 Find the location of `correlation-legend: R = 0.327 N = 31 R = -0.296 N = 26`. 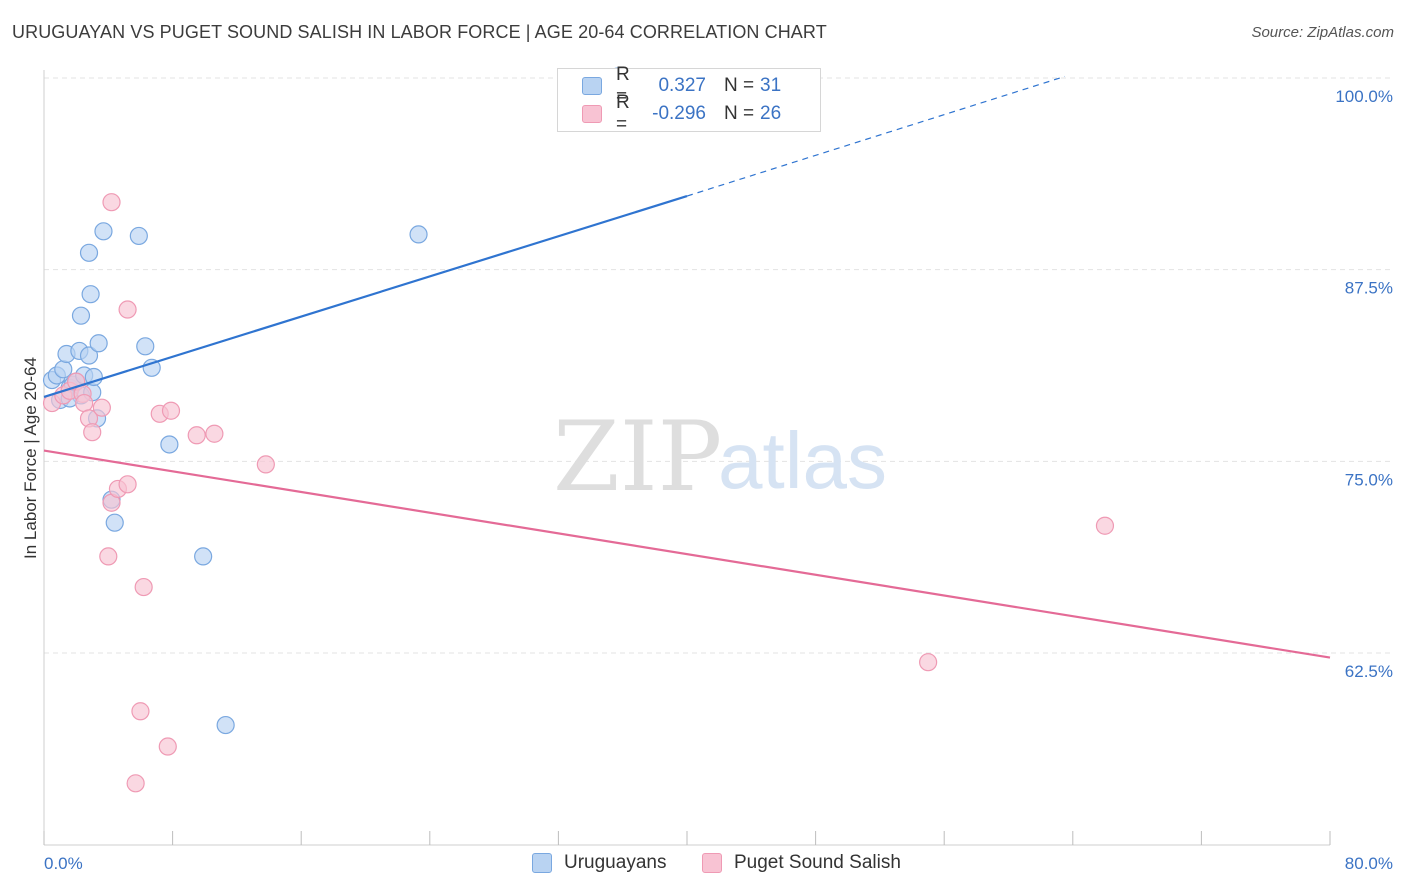

correlation-legend: R = 0.327 N = 31 R = -0.296 N = 26 is located at coordinates (689, 99).